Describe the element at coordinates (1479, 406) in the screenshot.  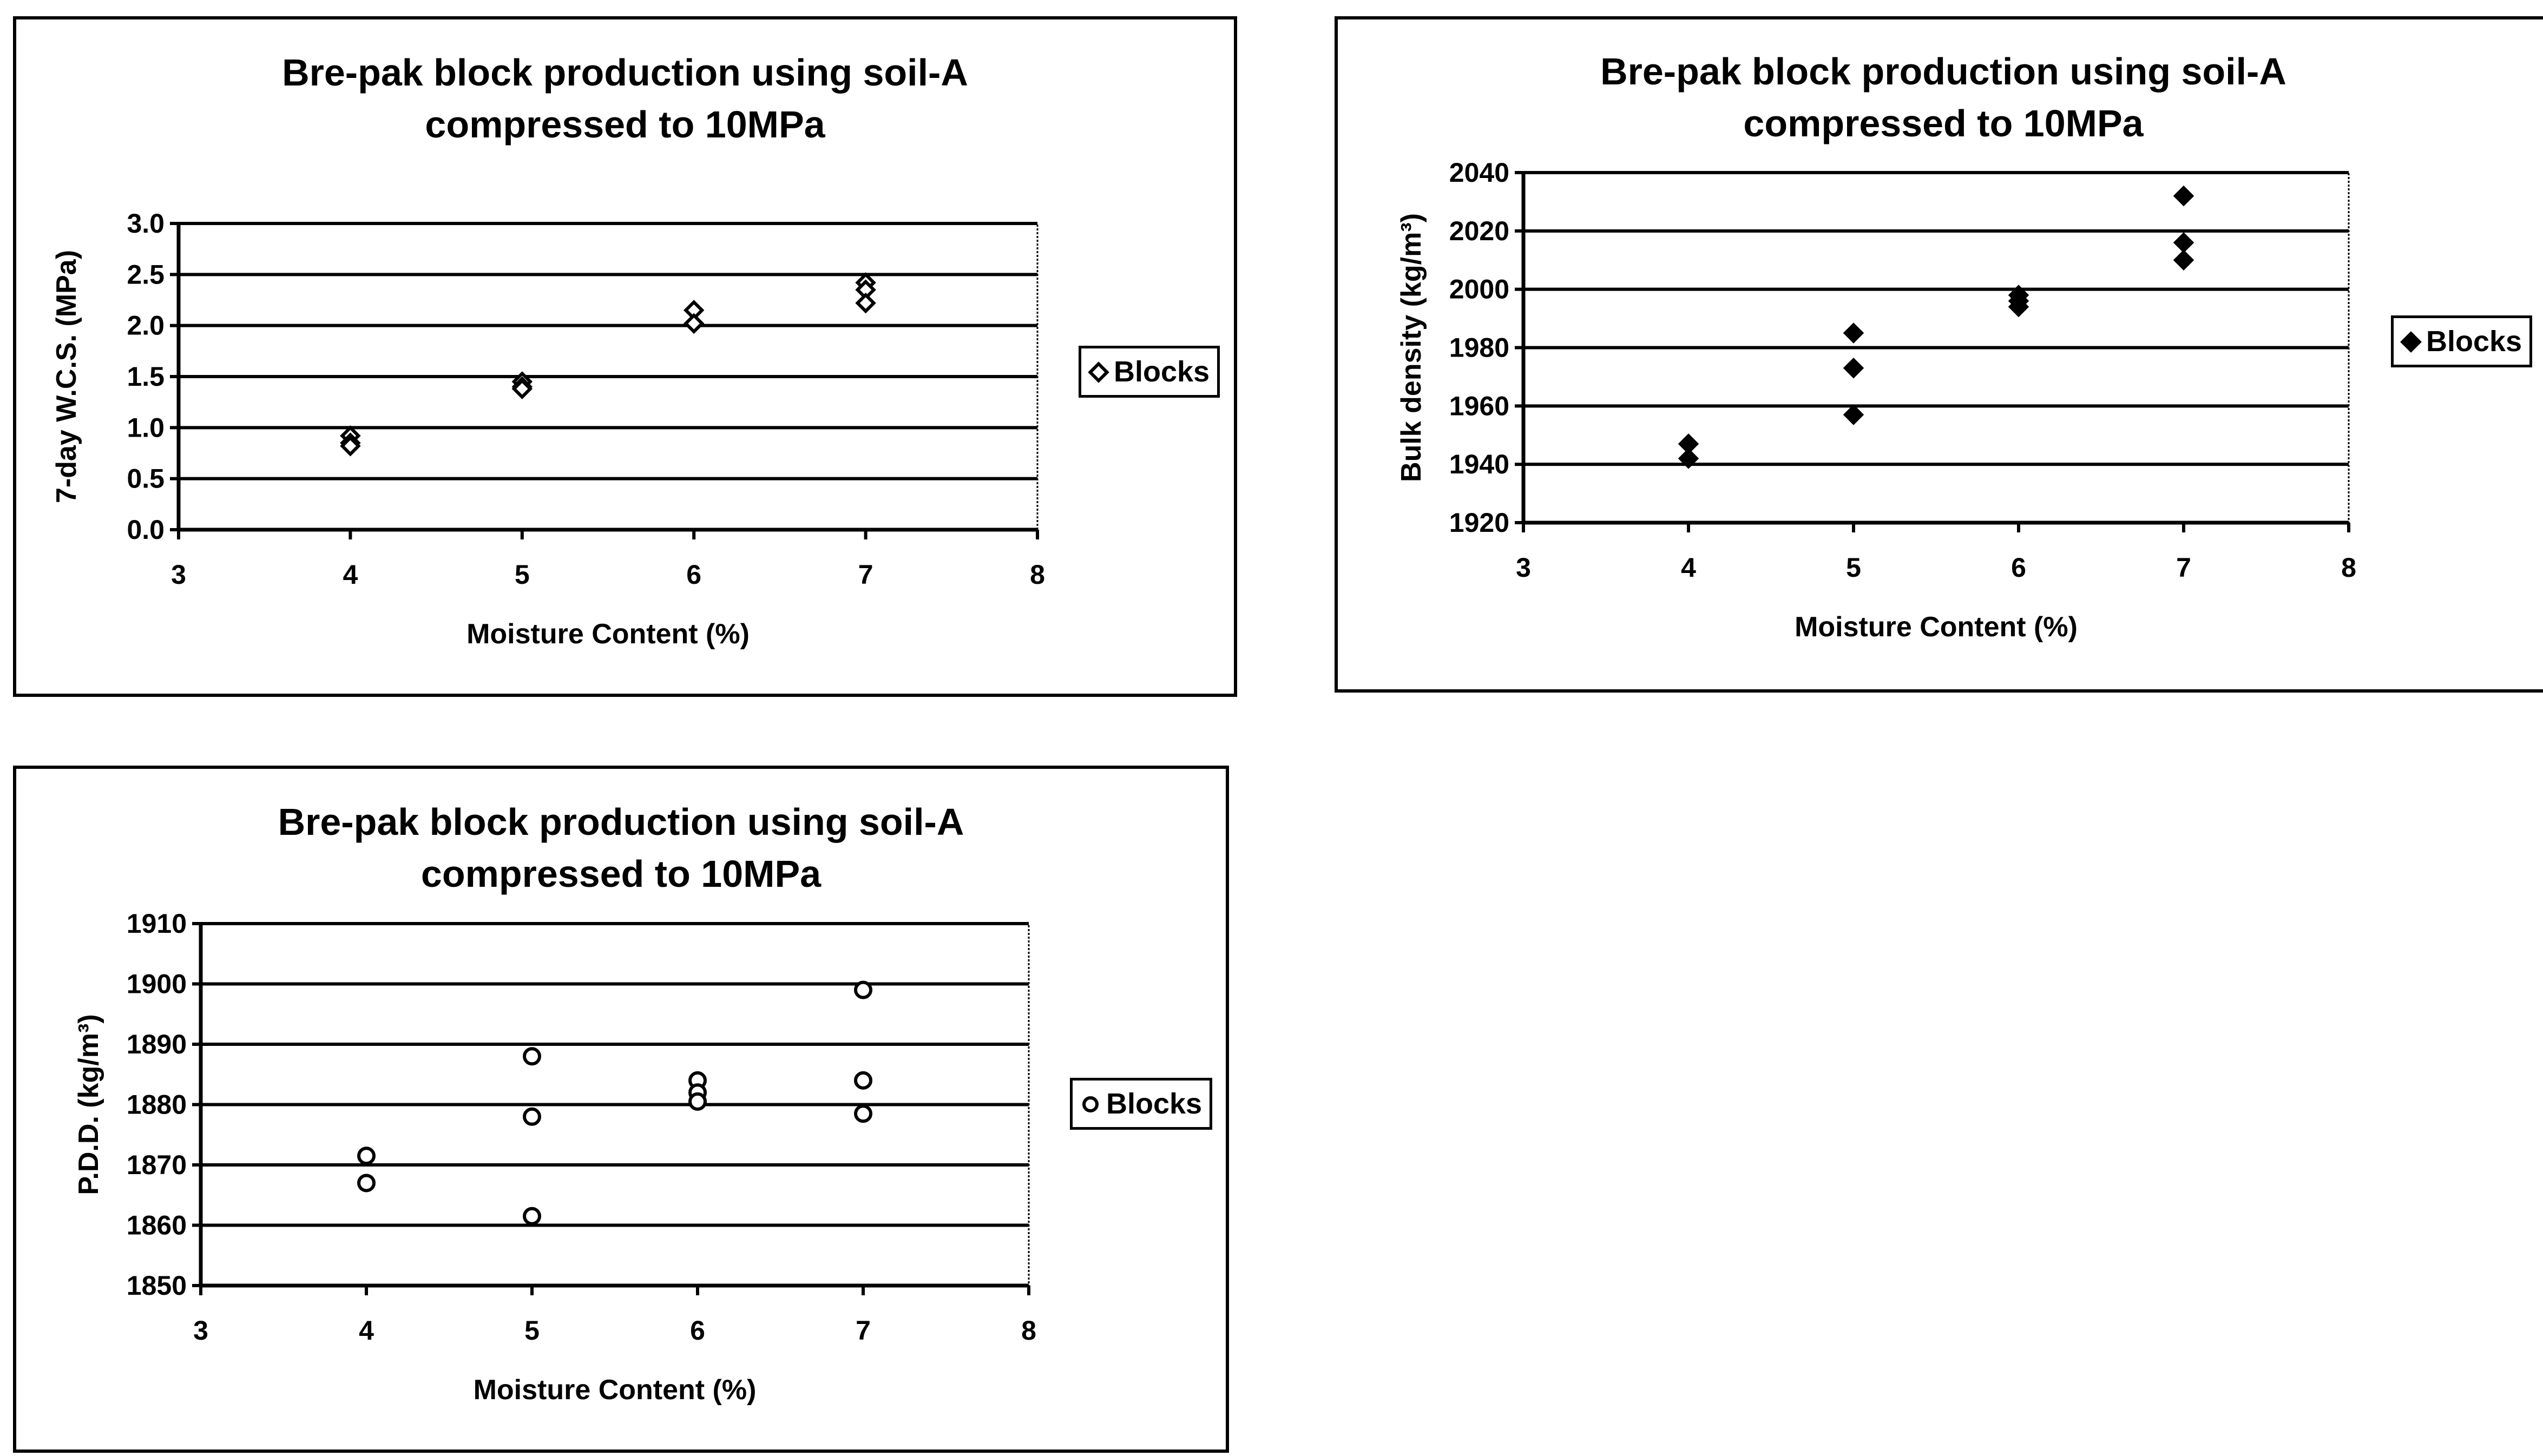
I see `y-tick-label: 1960` at that location.